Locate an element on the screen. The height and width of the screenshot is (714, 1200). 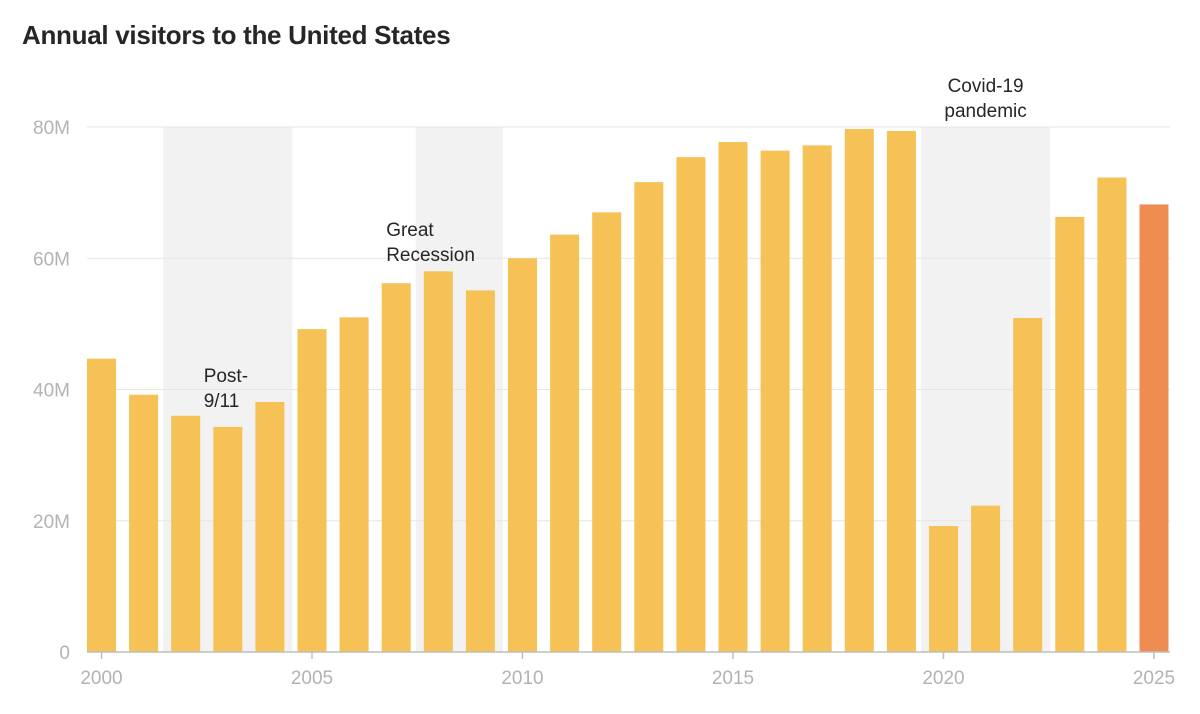
x-tick-label: 2010 is located at coordinates (522, 678).